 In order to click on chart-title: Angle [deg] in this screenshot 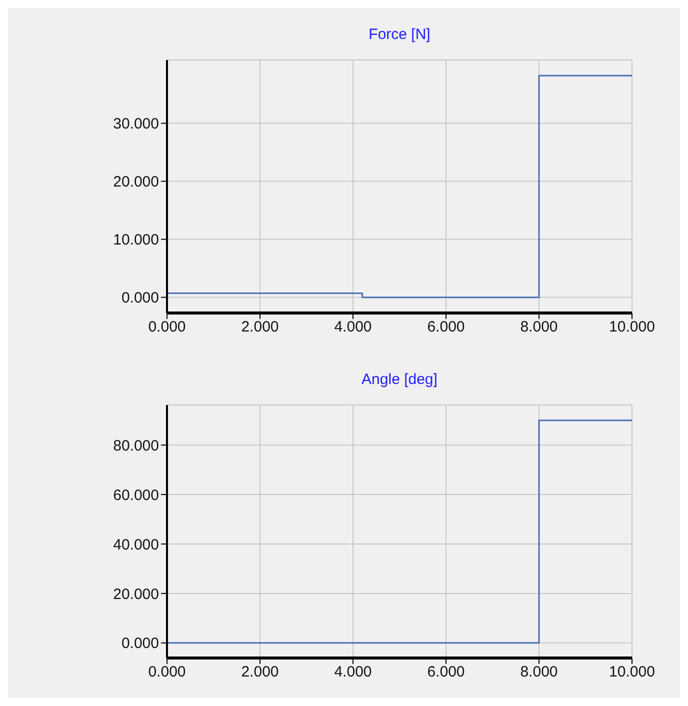, I will do `click(399, 379)`.